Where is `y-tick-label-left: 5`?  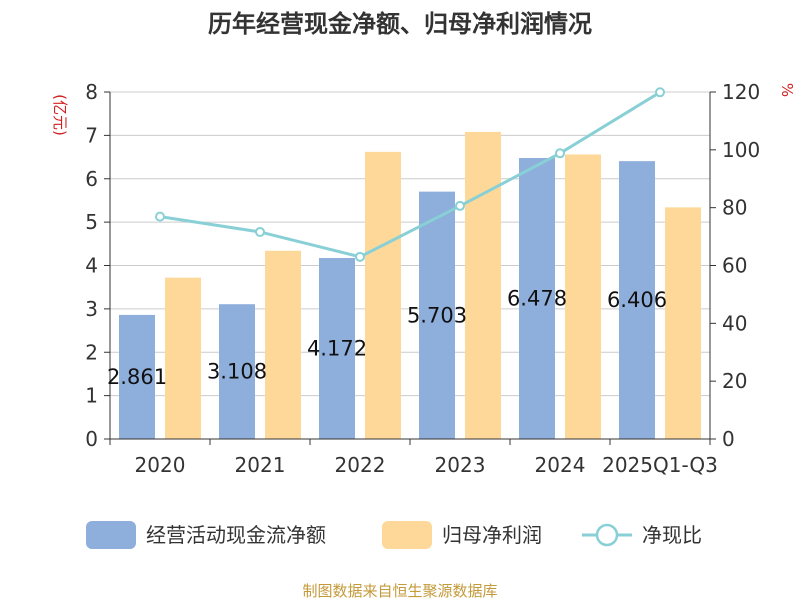 y-tick-label-left: 5 is located at coordinates (91, 222).